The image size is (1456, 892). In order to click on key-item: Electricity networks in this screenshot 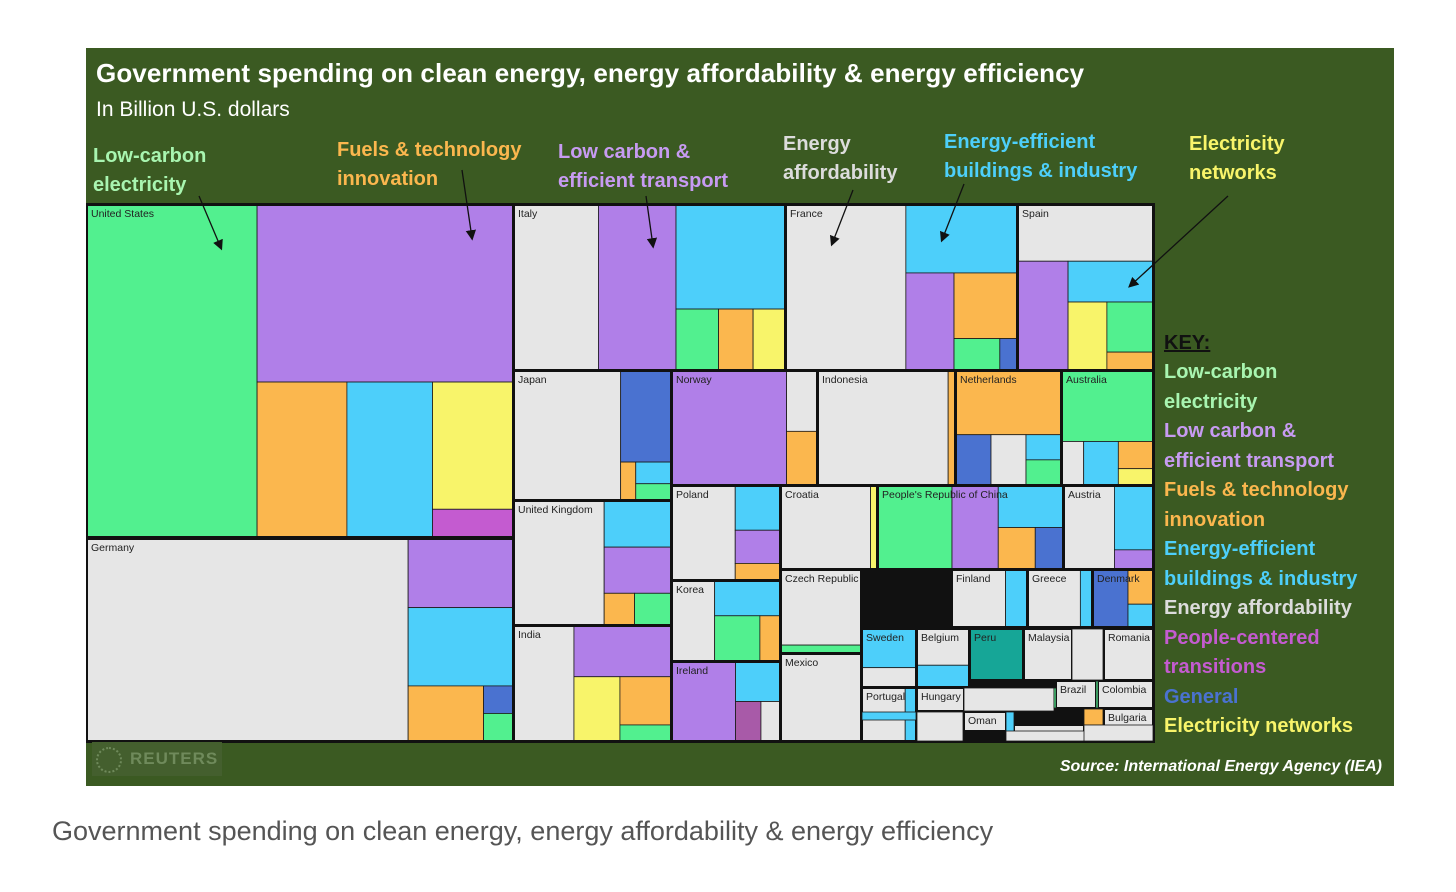, I will do `click(1258, 726)`.